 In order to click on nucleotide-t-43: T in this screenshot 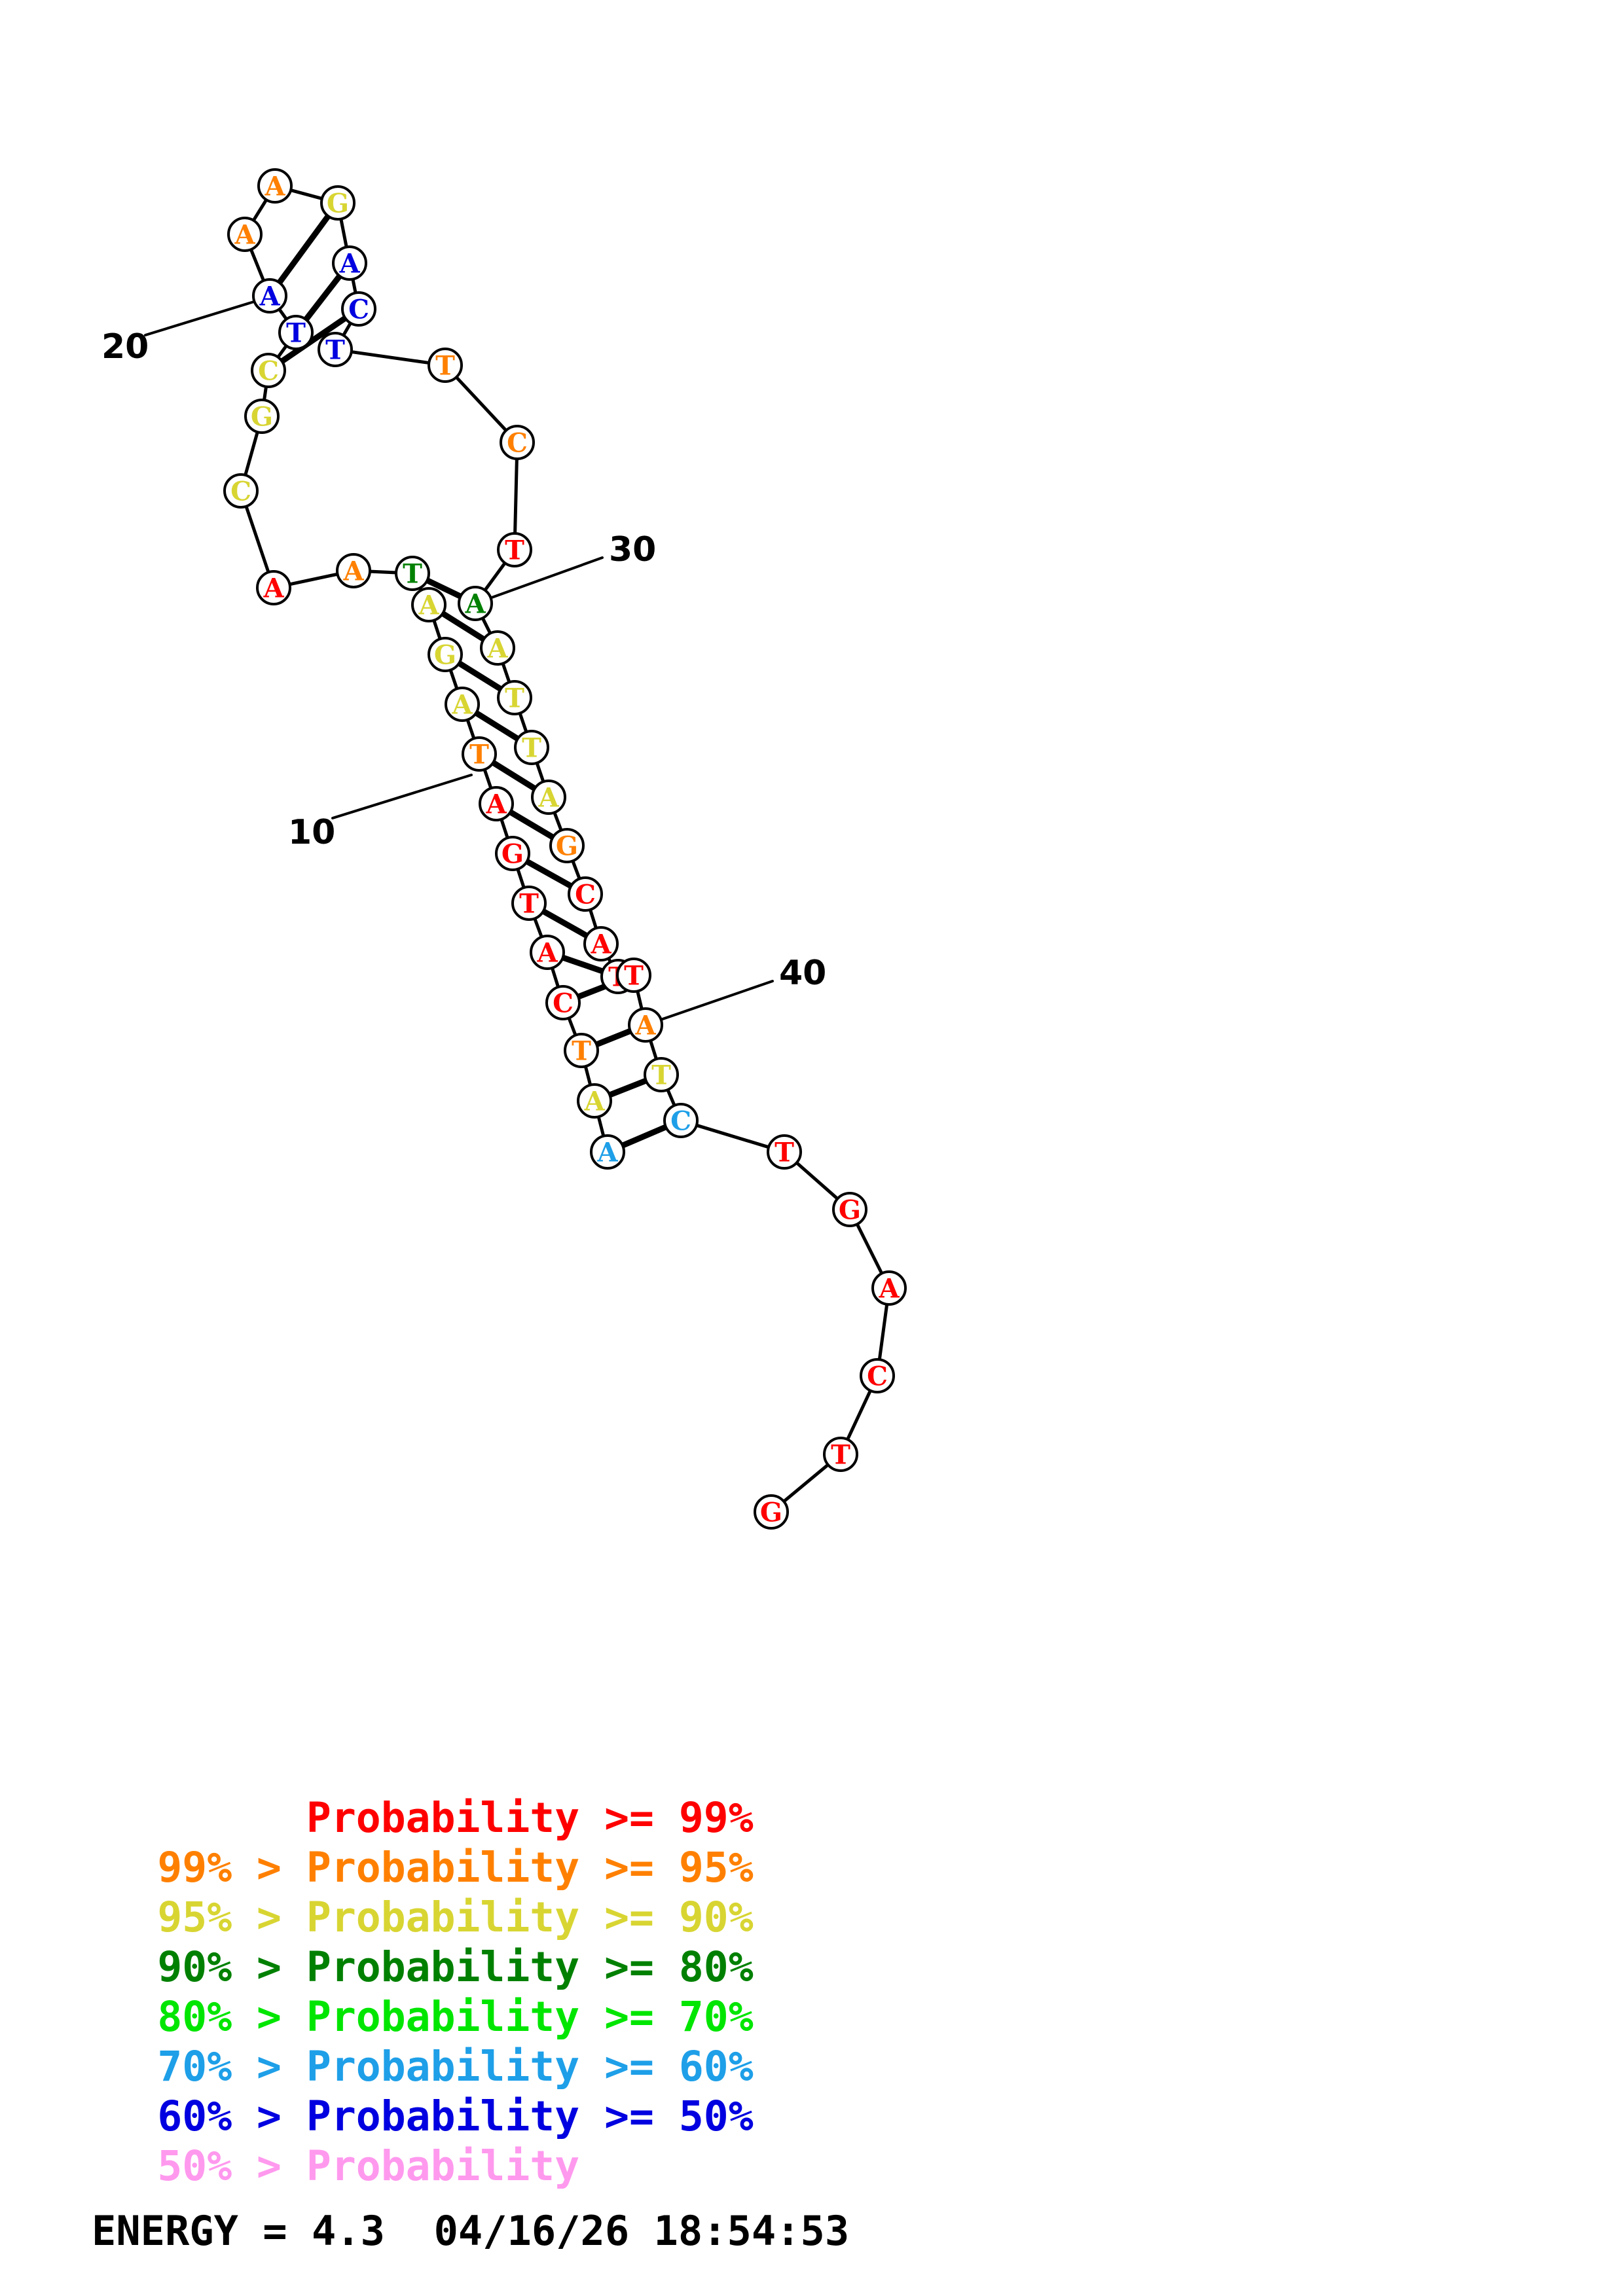, I will do `click(784, 1152)`.